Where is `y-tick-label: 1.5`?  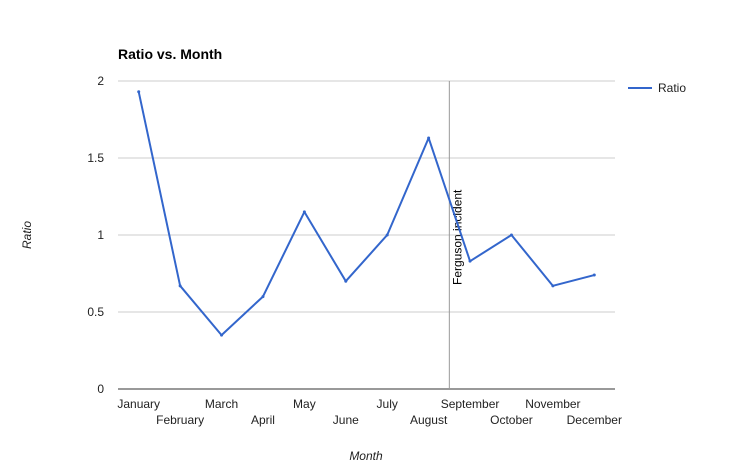 y-tick-label: 1.5 is located at coordinates (95, 158).